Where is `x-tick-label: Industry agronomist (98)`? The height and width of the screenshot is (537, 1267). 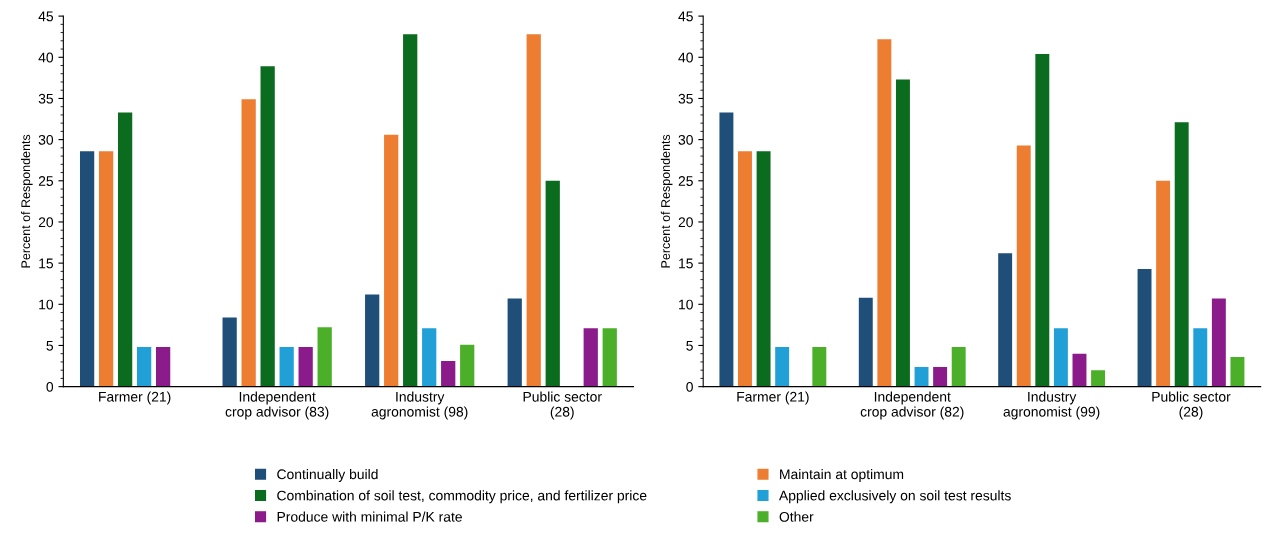 x-tick-label: Industry agronomist (98) is located at coordinates (419, 405).